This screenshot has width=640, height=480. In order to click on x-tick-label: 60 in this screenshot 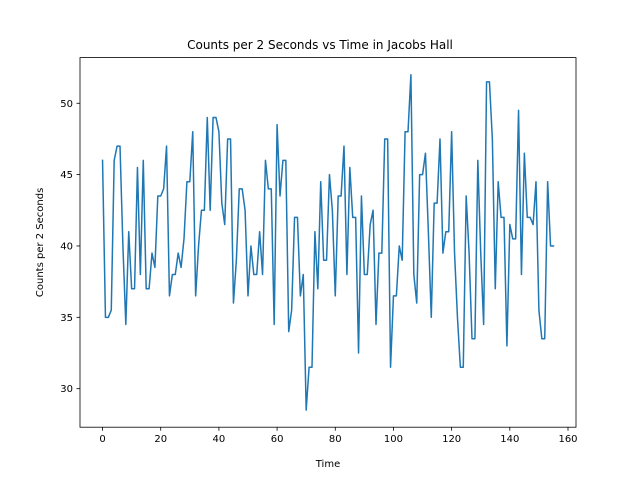, I will do `click(277, 439)`.